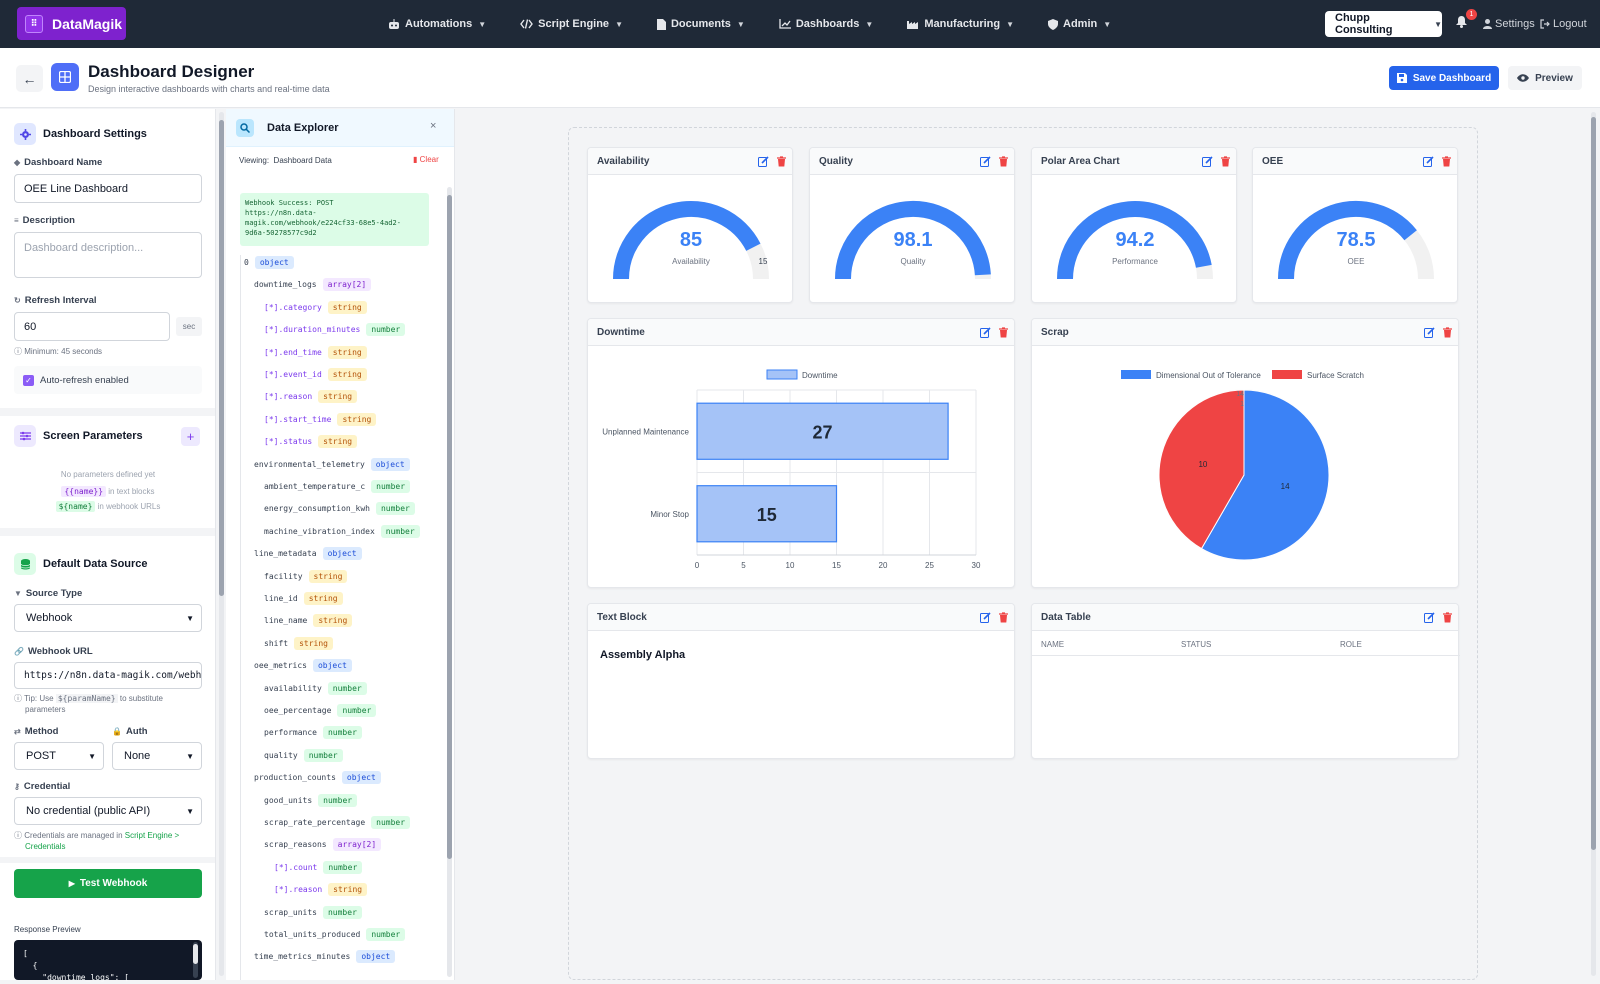  What do you see at coordinates (28, 380) in the screenshot?
I see `autorefresh-checkbox: ✓` at bounding box center [28, 380].